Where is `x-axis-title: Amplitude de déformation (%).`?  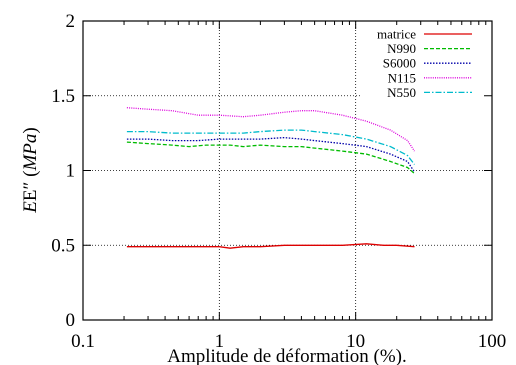
x-axis-title: Amplitude de déformation (%). is located at coordinates (287, 355).